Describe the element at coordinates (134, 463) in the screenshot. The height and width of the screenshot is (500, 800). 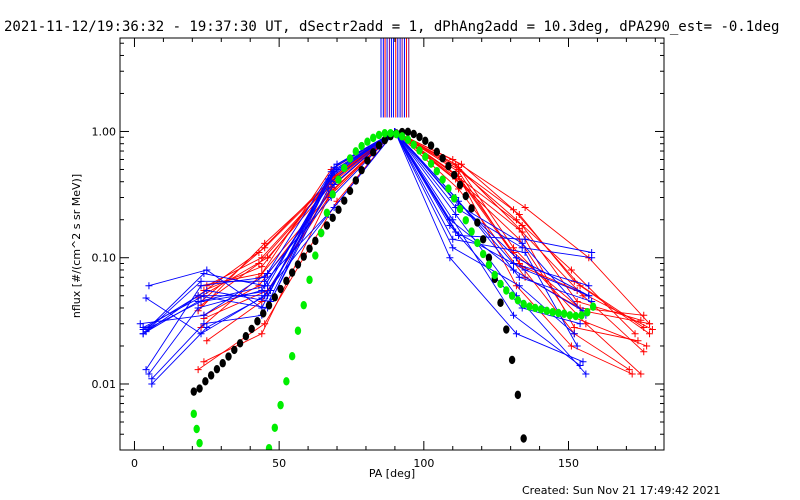
I see `x-tick-label: 0` at that location.